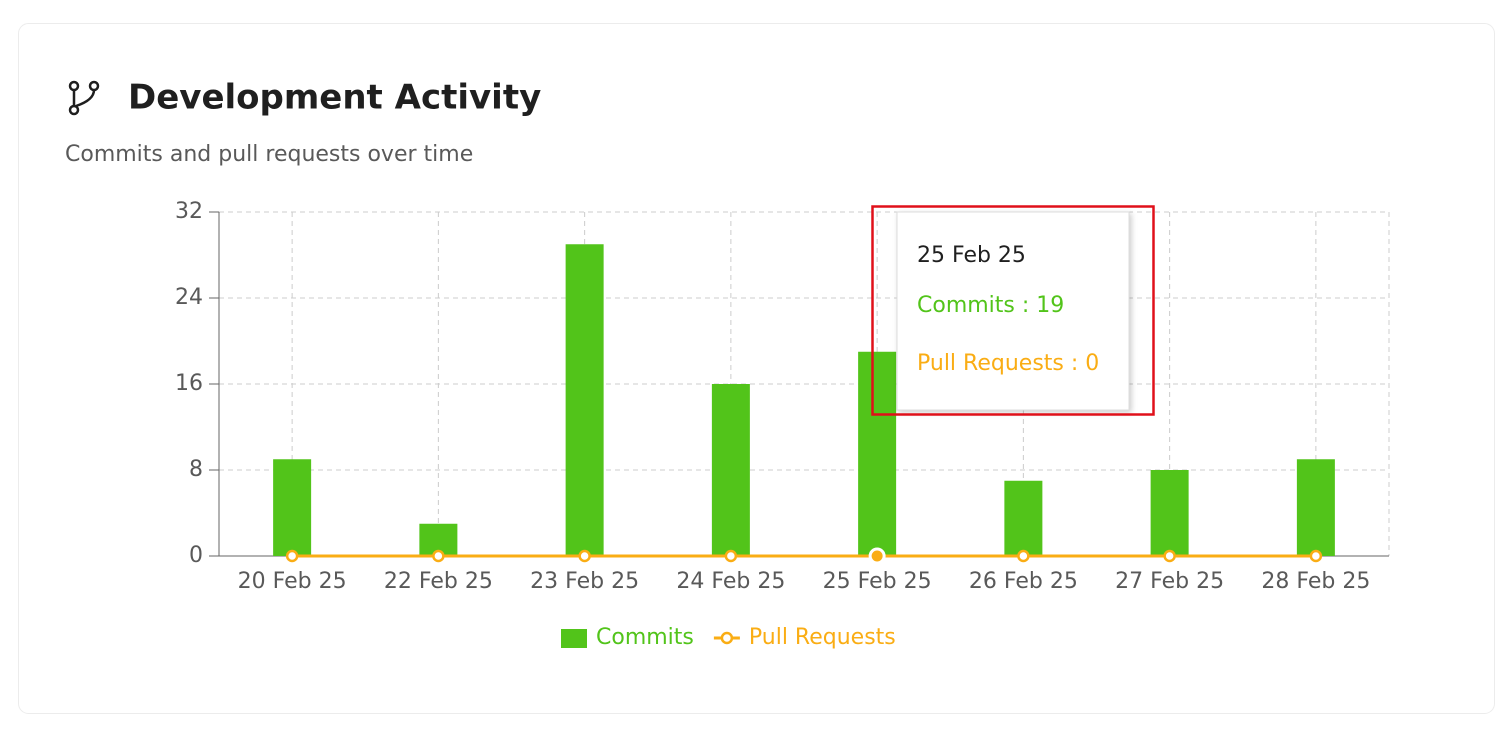 This screenshot has height=737, width=1511. What do you see at coordinates (189, 211) in the screenshot?
I see `y-tick-label: 32` at bounding box center [189, 211].